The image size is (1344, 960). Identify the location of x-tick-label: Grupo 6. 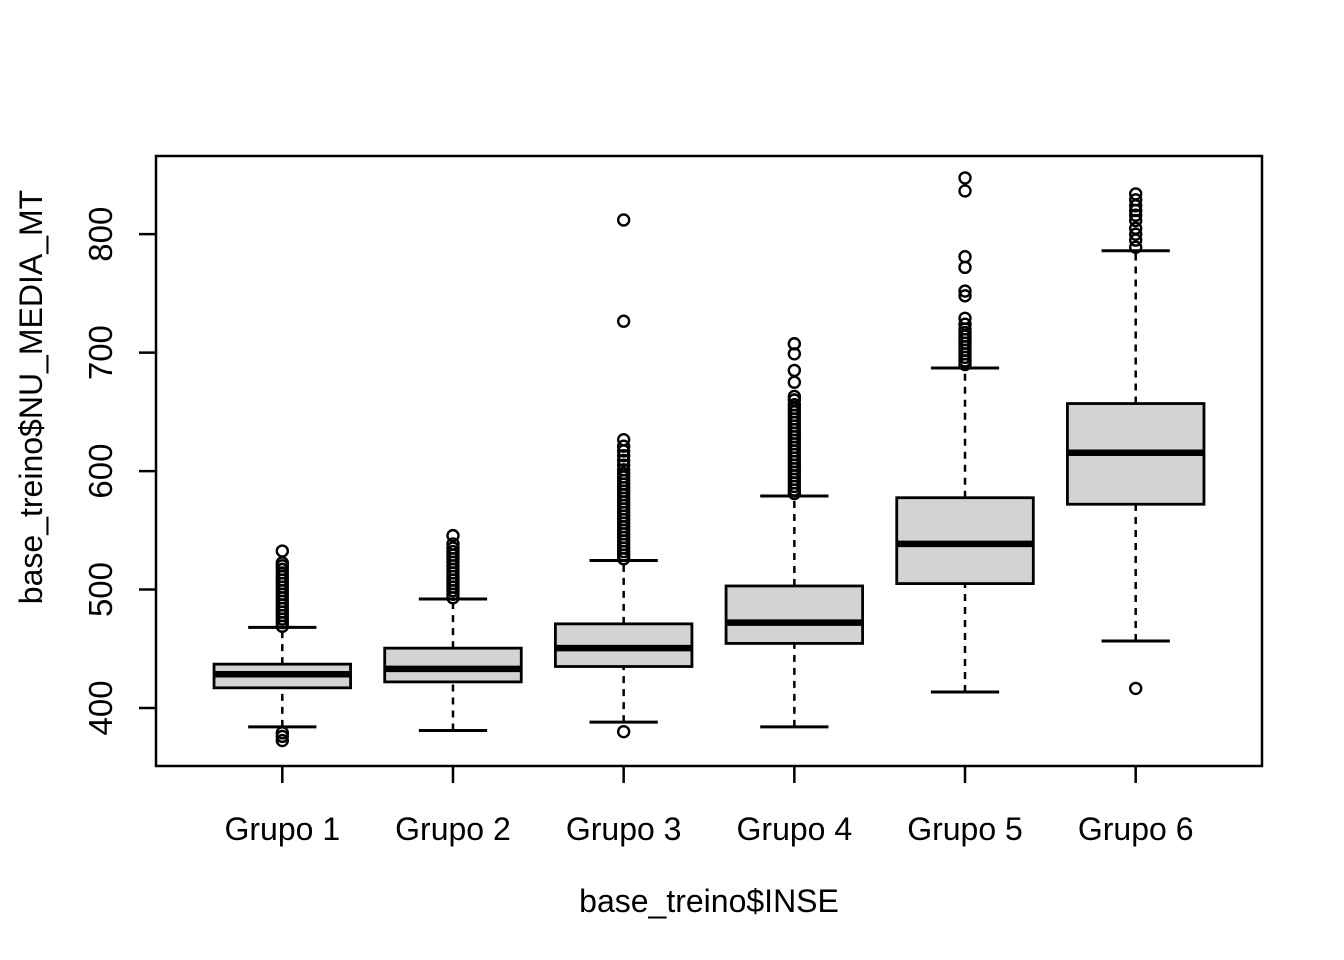
(1136, 829).